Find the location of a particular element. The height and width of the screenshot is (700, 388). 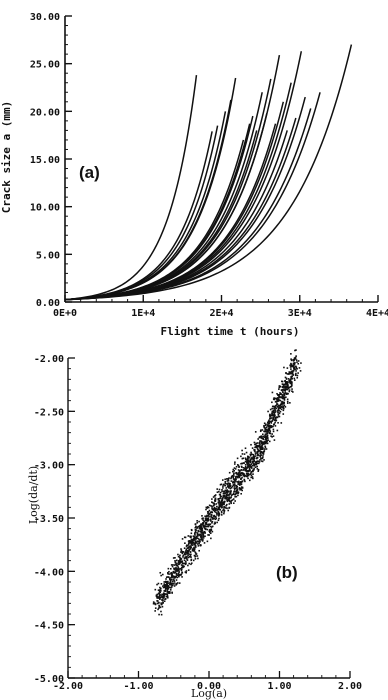

panel-b-scatter-points is located at coordinates (227, 482).